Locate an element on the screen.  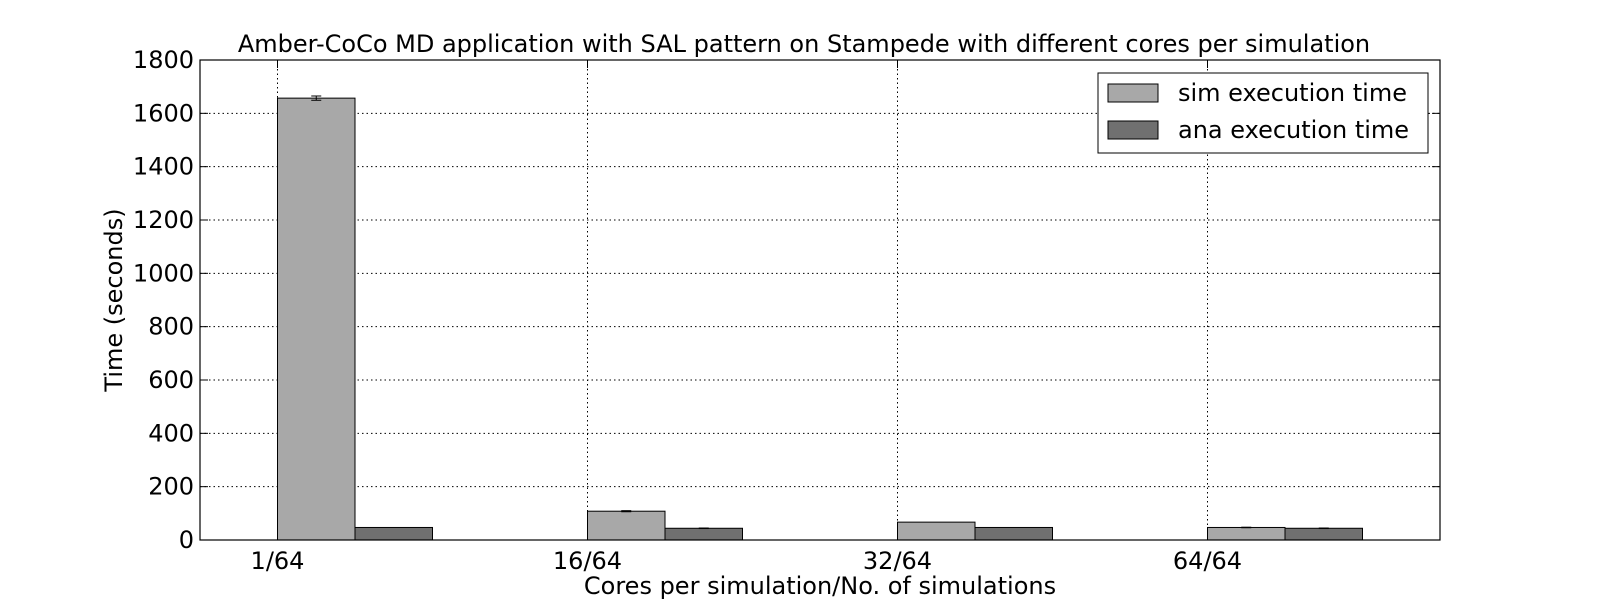
x-tick-label: 16/64 is located at coordinates (587, 561).